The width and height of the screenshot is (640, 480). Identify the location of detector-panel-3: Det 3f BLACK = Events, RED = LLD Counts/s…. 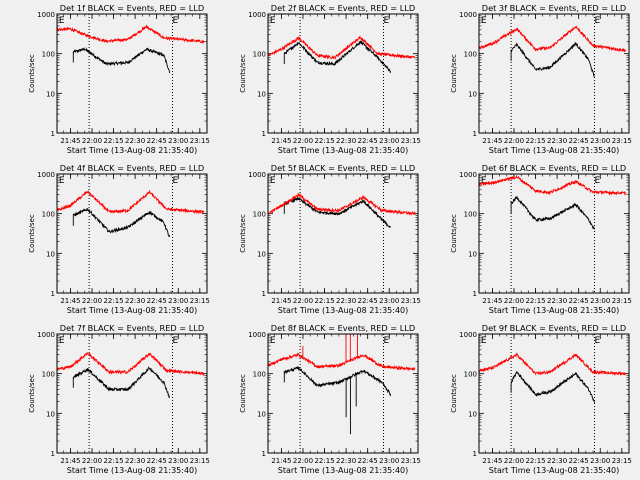
(541, 79).